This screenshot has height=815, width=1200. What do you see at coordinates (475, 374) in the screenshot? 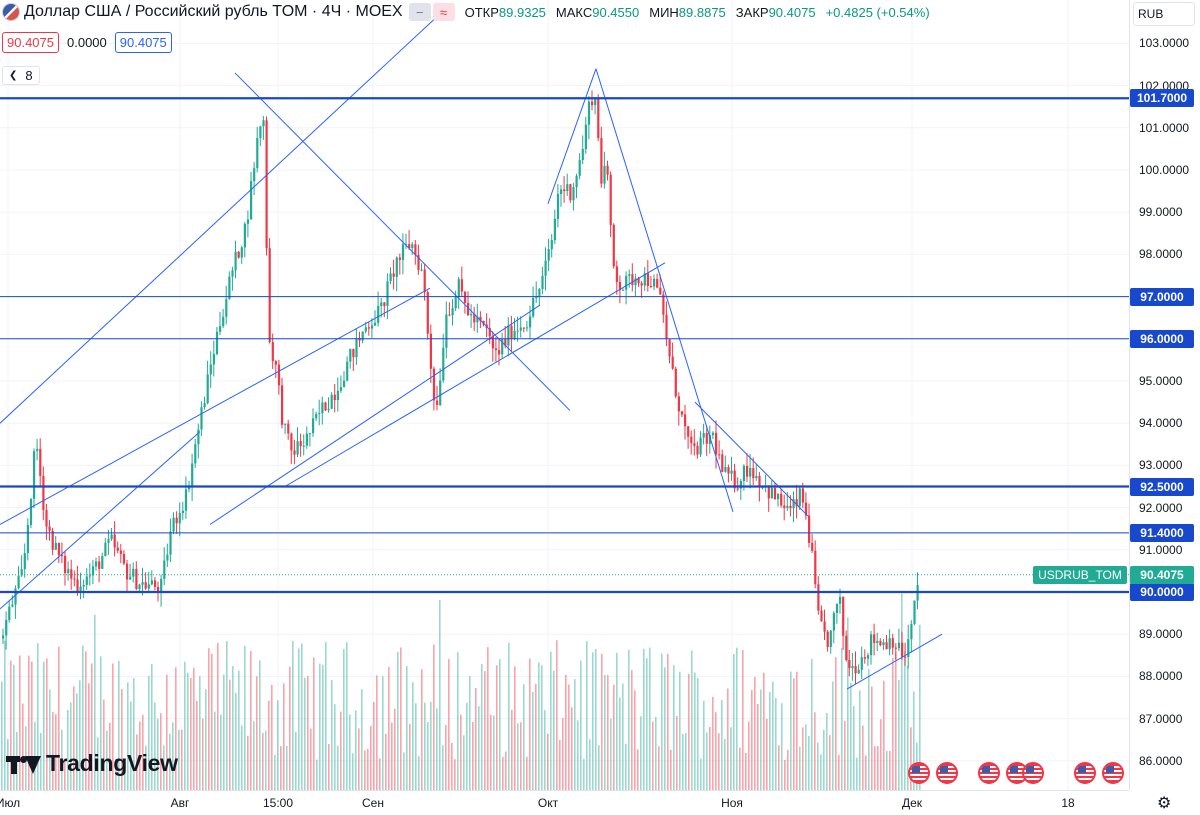
I see `trendline` at bounding box center [475, 374].